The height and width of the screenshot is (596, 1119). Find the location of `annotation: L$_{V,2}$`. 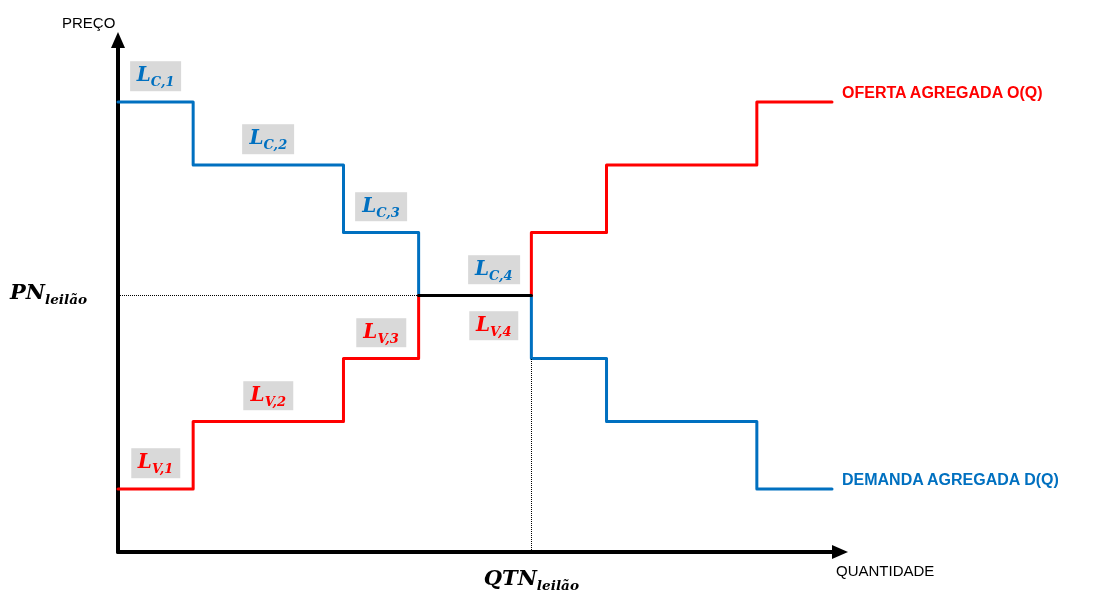

annotation: L$_{V,2}$ is located at coordinates (268, 395).